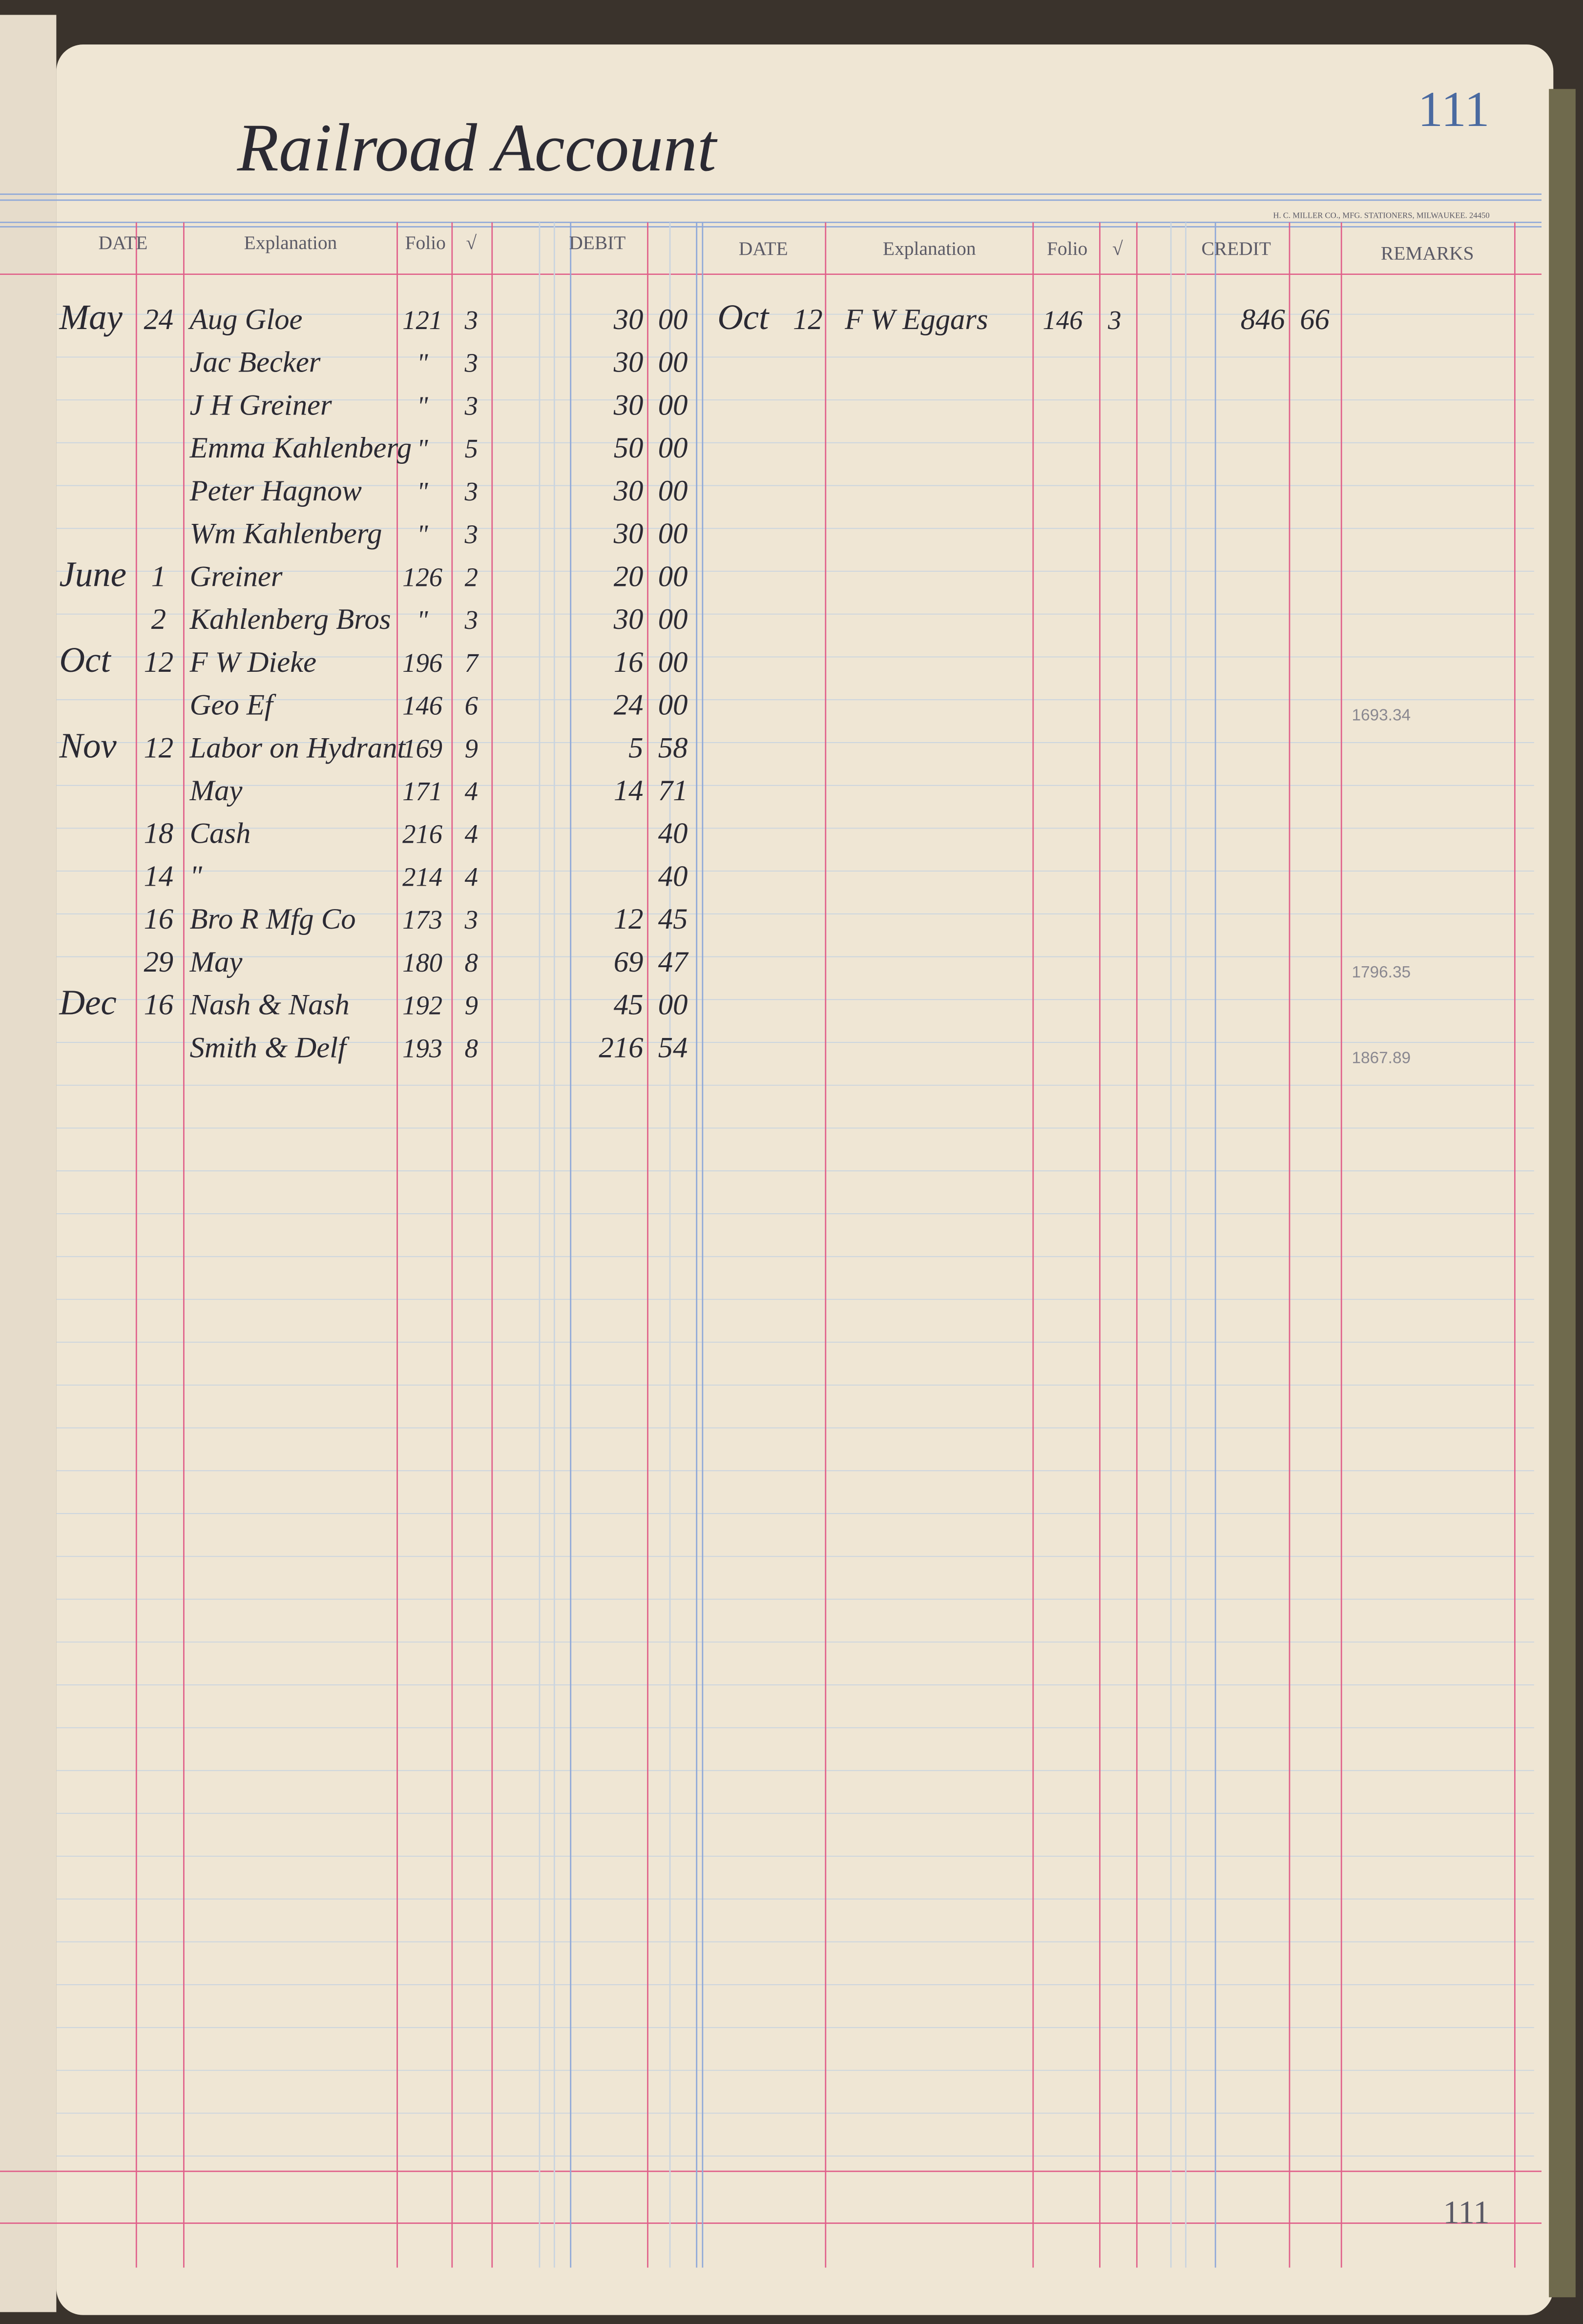  Describe the element at coordinates (422, 919) in the screenshot. I see `entry-folio: 173` at that location.